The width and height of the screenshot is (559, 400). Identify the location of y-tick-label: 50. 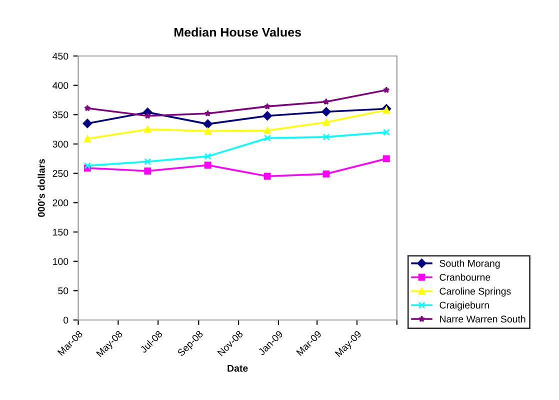
(63, 290).